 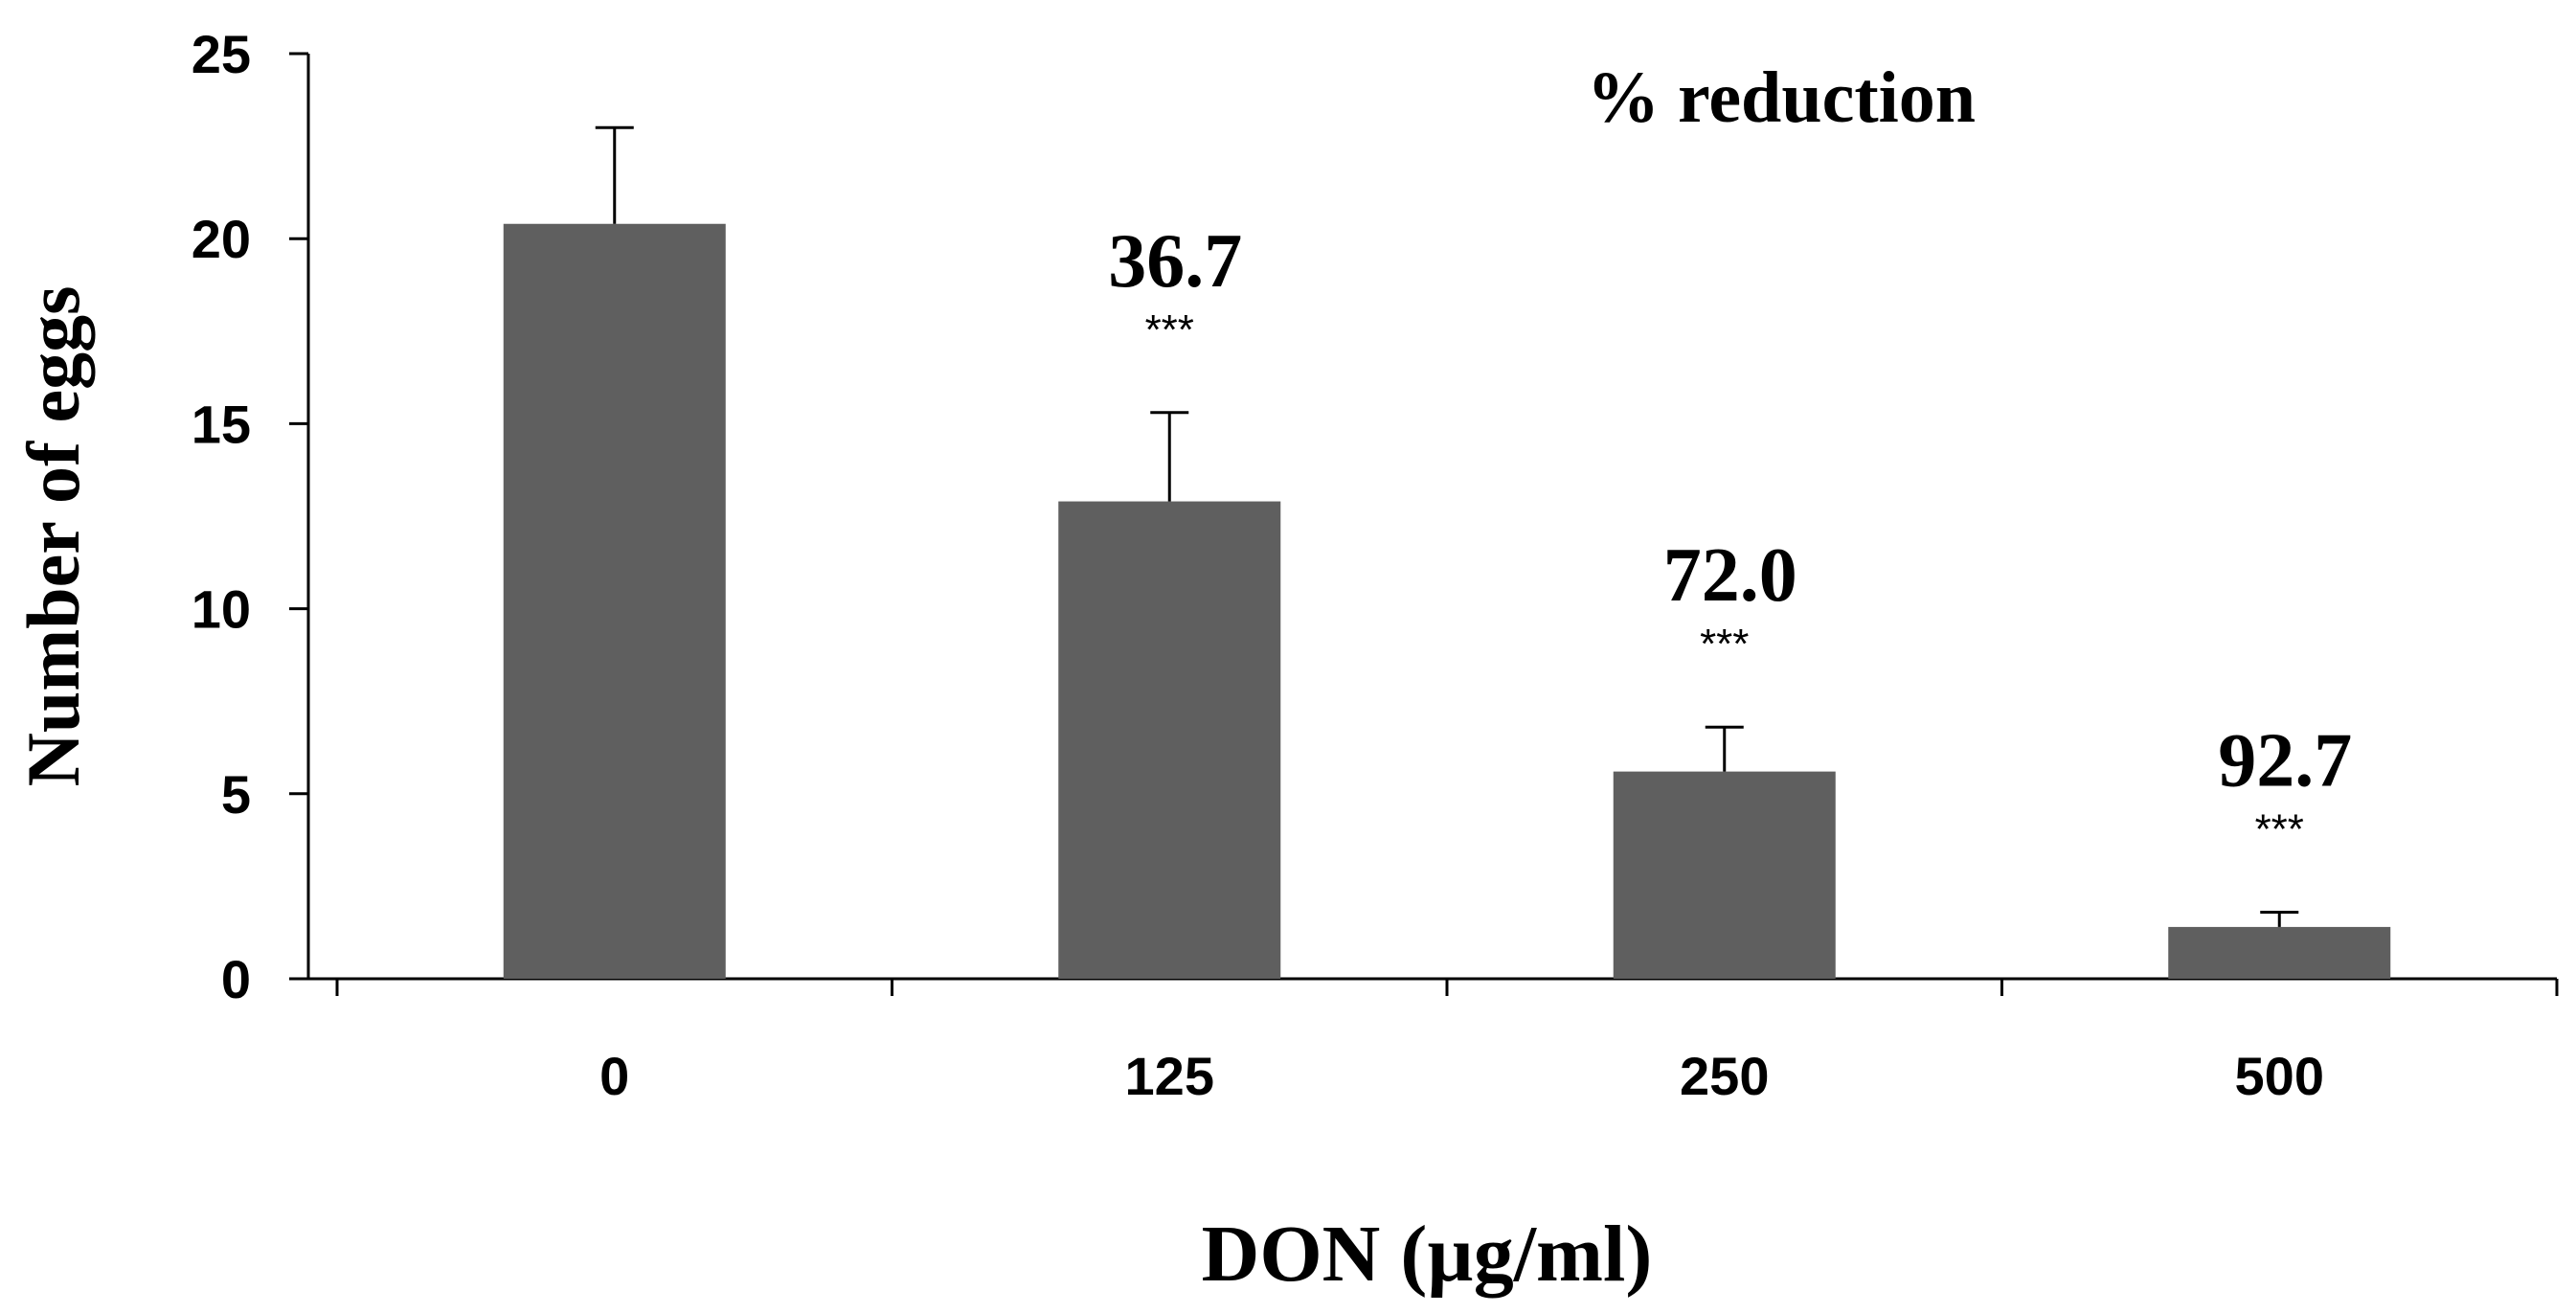 I want to click on x-tick-label: 250, so click(x=1724, y=1076).